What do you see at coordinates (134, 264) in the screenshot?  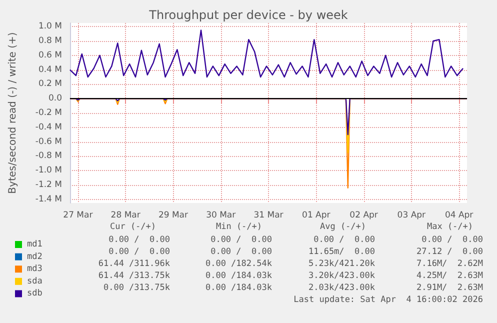 I see `text: 61.44 /311.96k` at bounding box center [134, 264].